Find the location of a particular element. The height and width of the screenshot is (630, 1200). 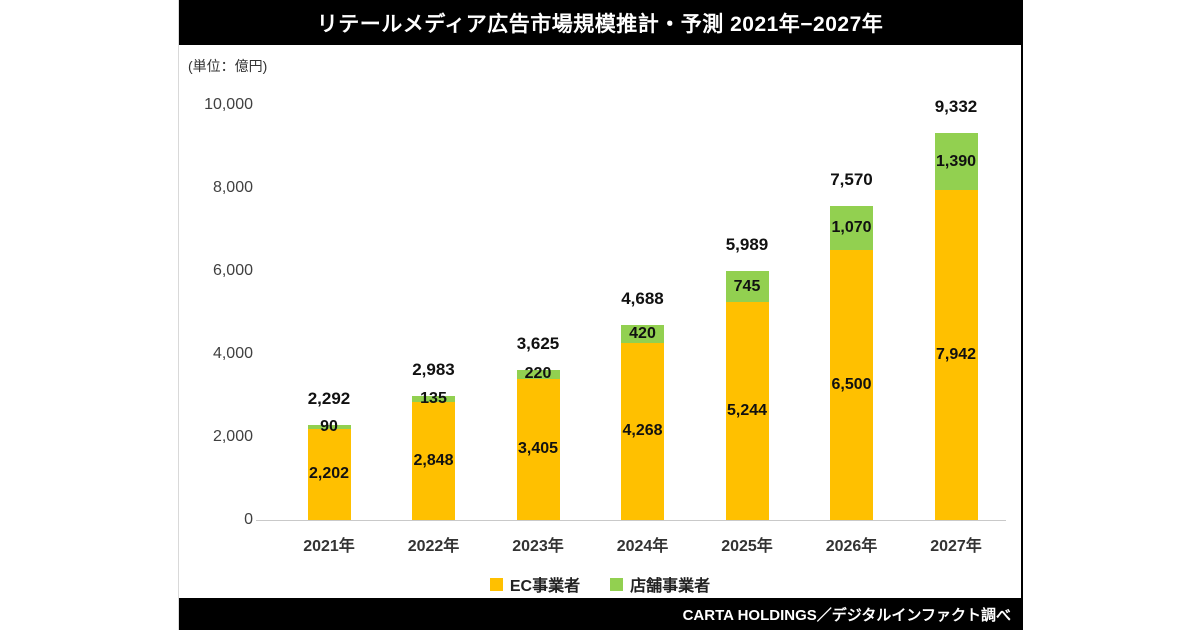

total-label-2026年: 7,570 is located at coordinates (851, 179).